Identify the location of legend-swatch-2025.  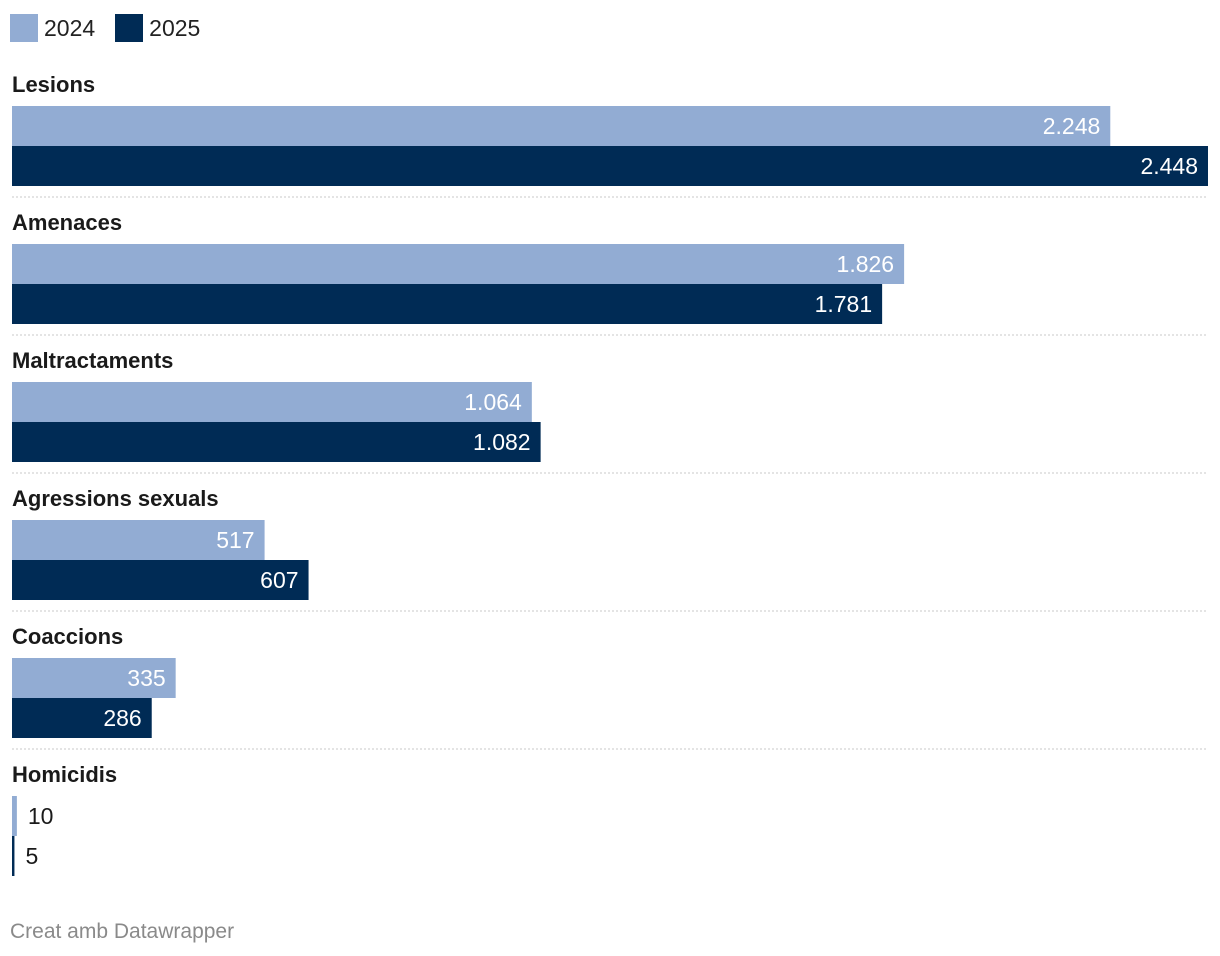
(129, 28).